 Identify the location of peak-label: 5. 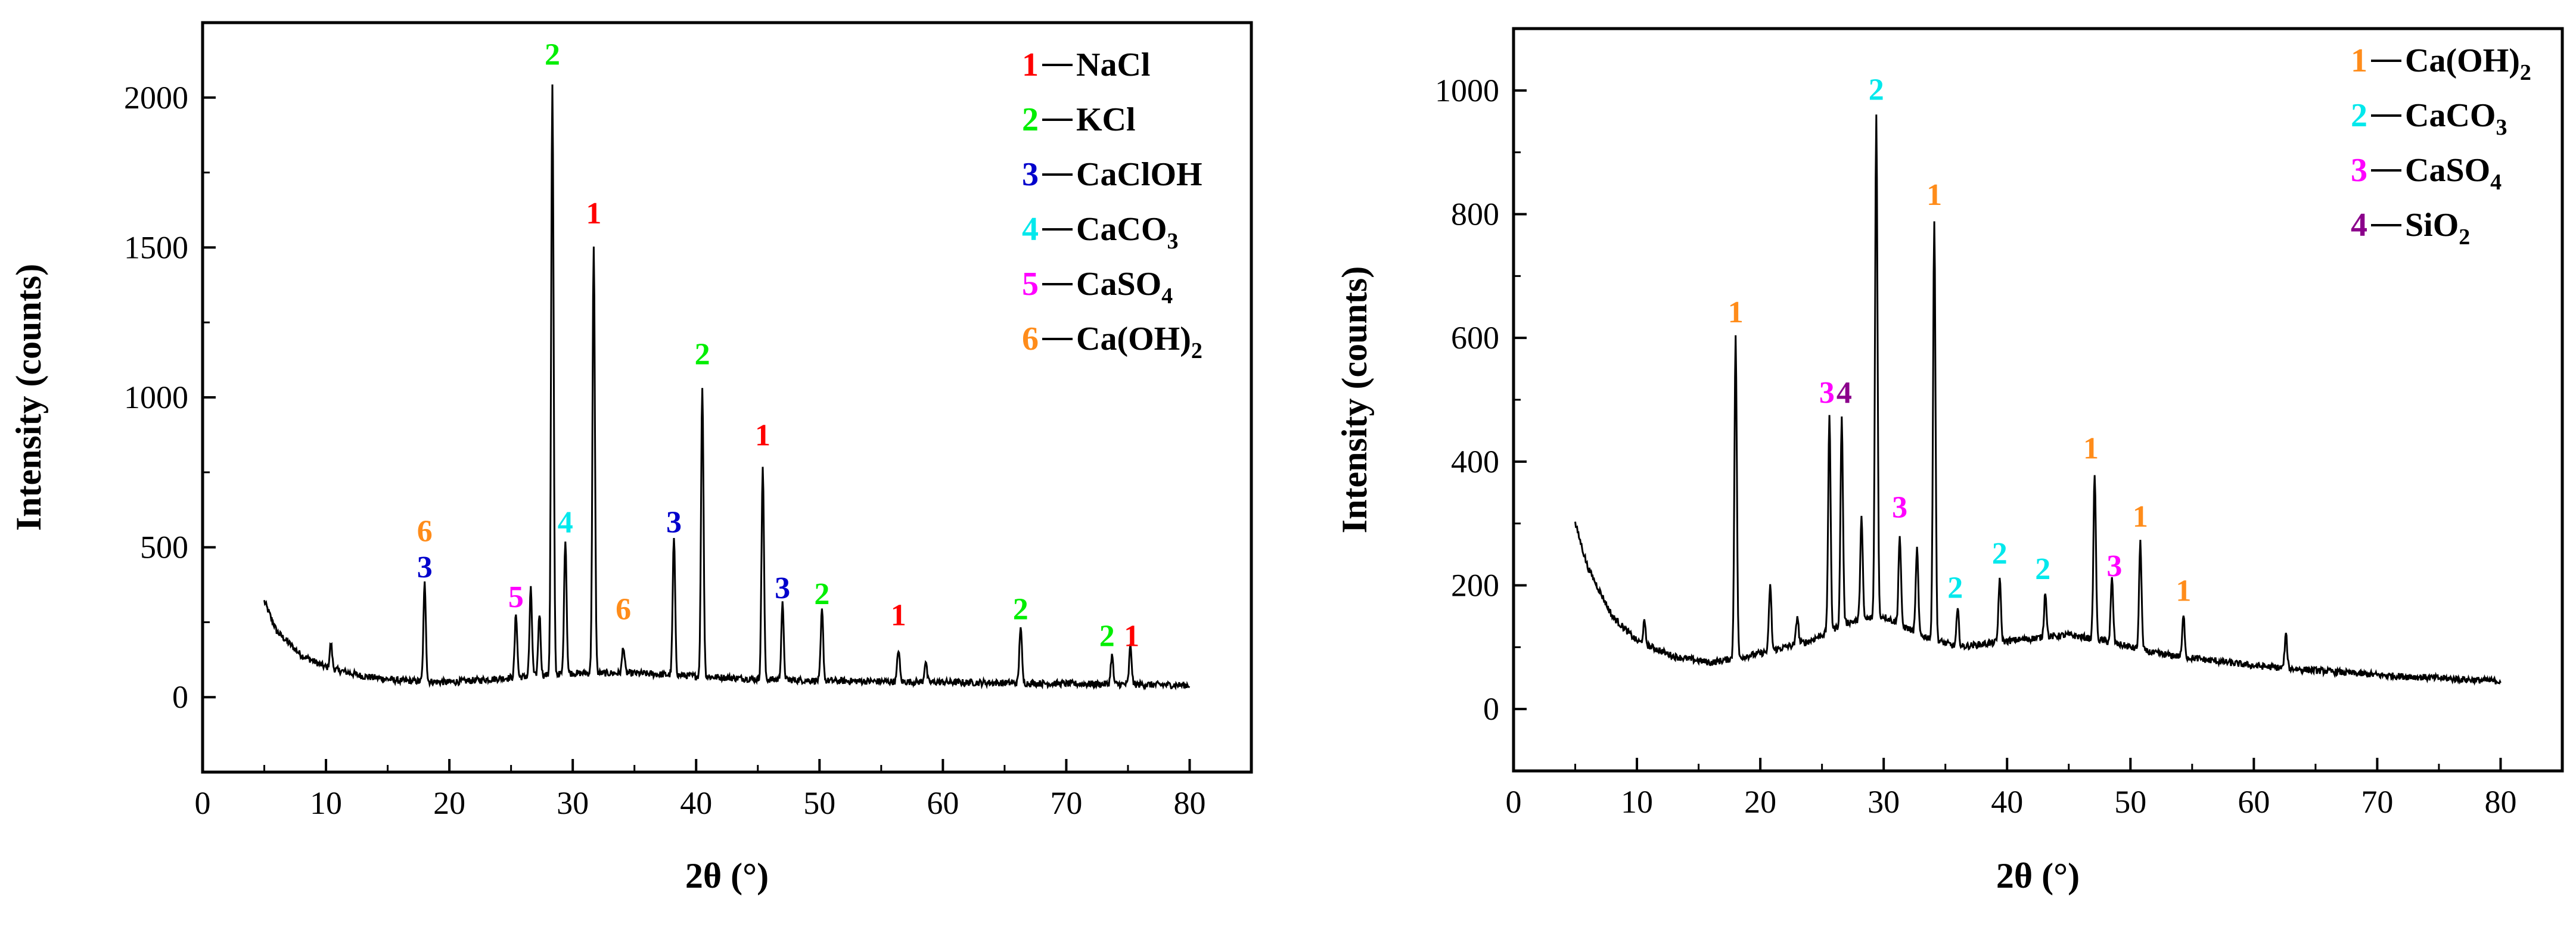
(516, 597).